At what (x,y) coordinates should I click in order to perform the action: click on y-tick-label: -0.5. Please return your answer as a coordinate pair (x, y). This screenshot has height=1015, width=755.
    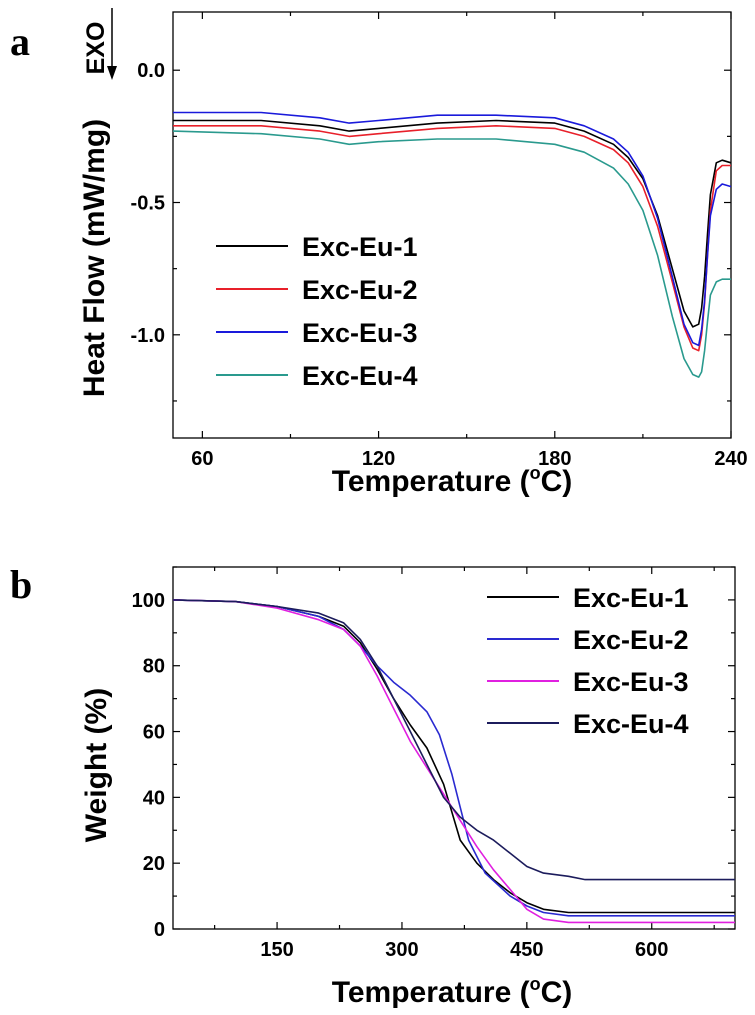
    Looking at the image, I should click on (148, 204).